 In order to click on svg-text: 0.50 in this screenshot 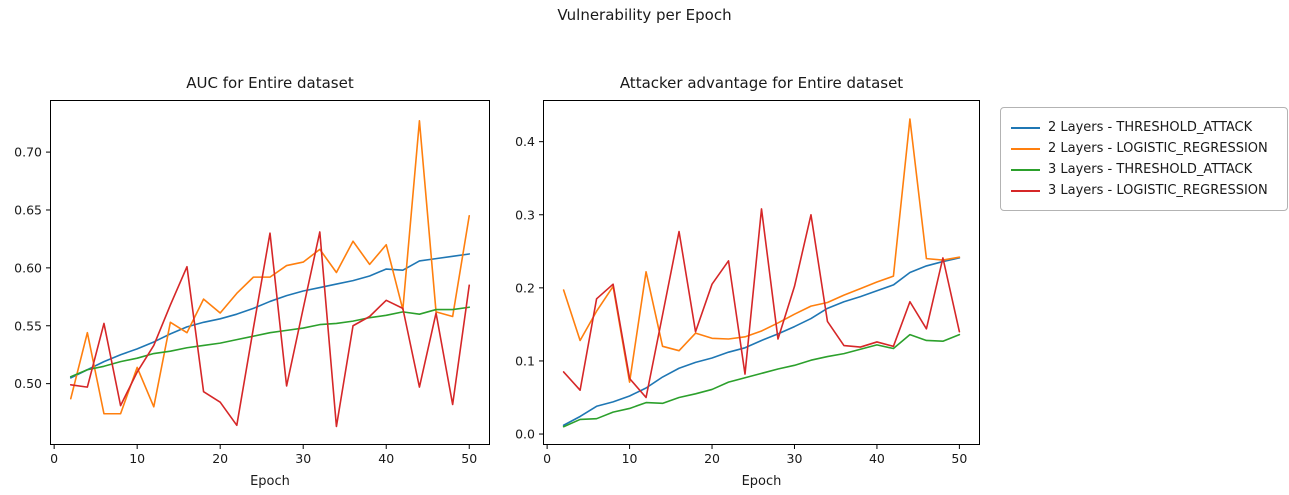, I will do `click(28, 383)`.